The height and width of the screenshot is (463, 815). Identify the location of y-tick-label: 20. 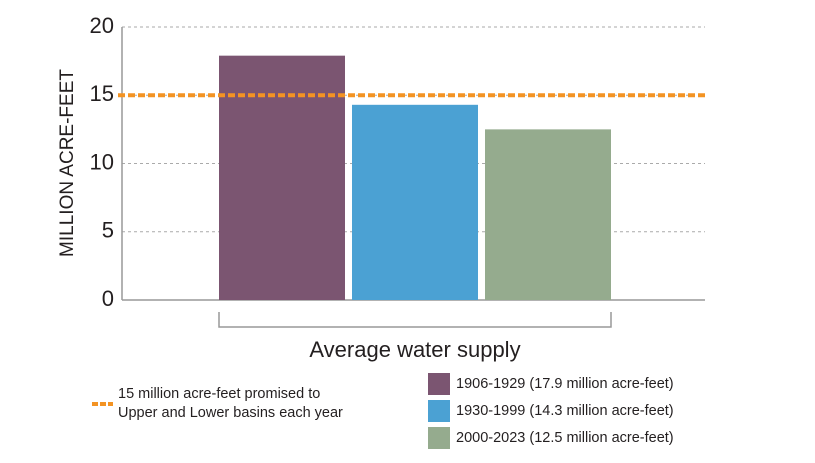
(102, 25).